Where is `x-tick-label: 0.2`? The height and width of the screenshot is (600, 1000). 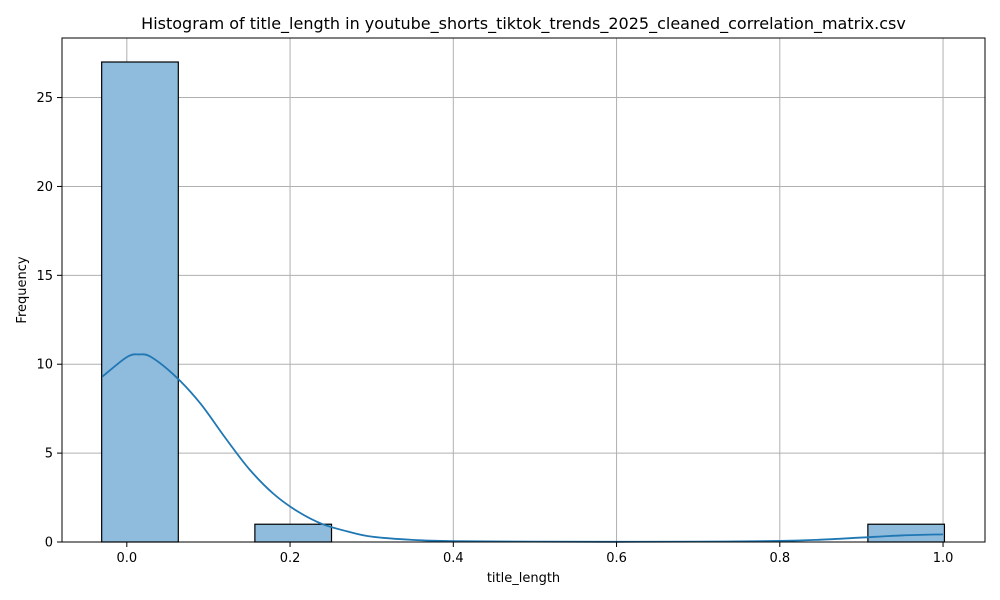
x-tick-label: 0.2 is located at coordinates (290, 558).